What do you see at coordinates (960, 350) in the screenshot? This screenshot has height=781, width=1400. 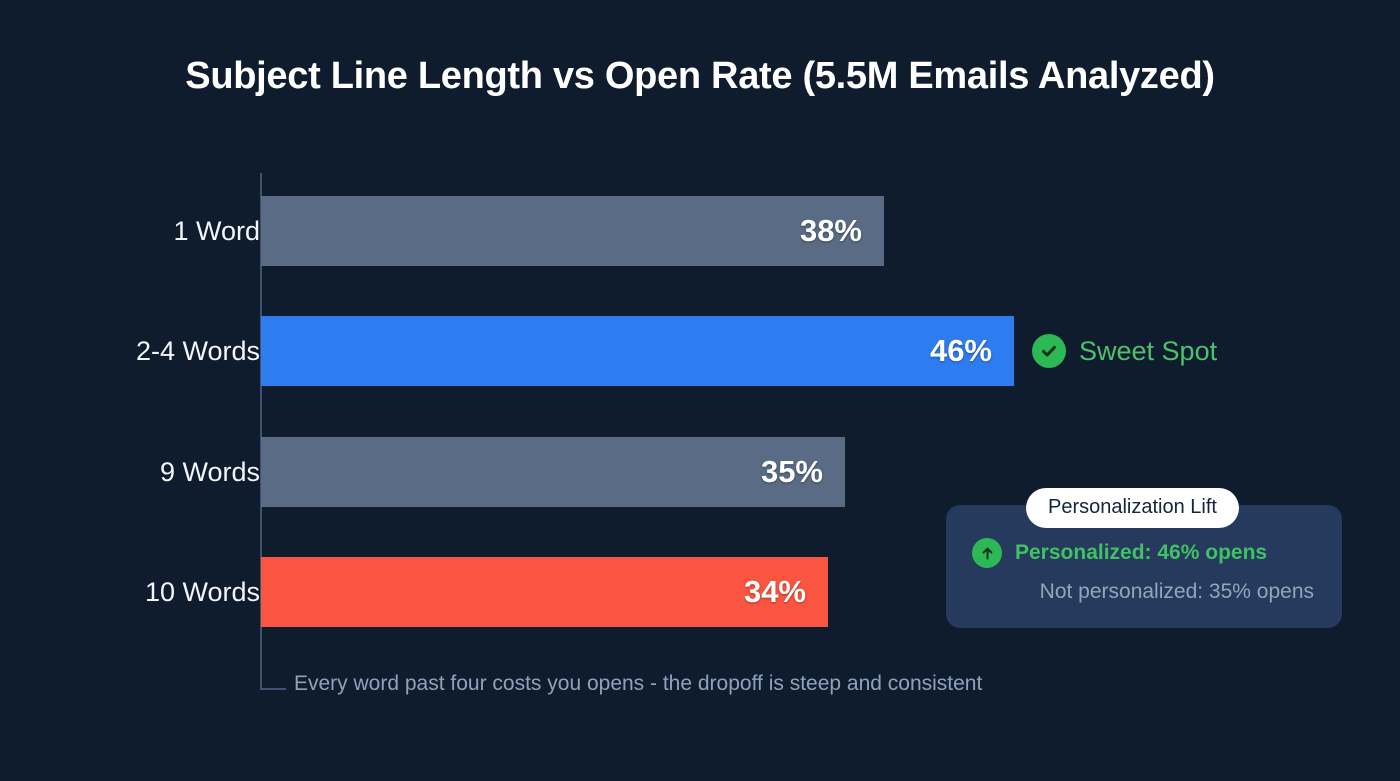 I see `bar-value-2-4-words: 46%` at bounding box center [960, 350].